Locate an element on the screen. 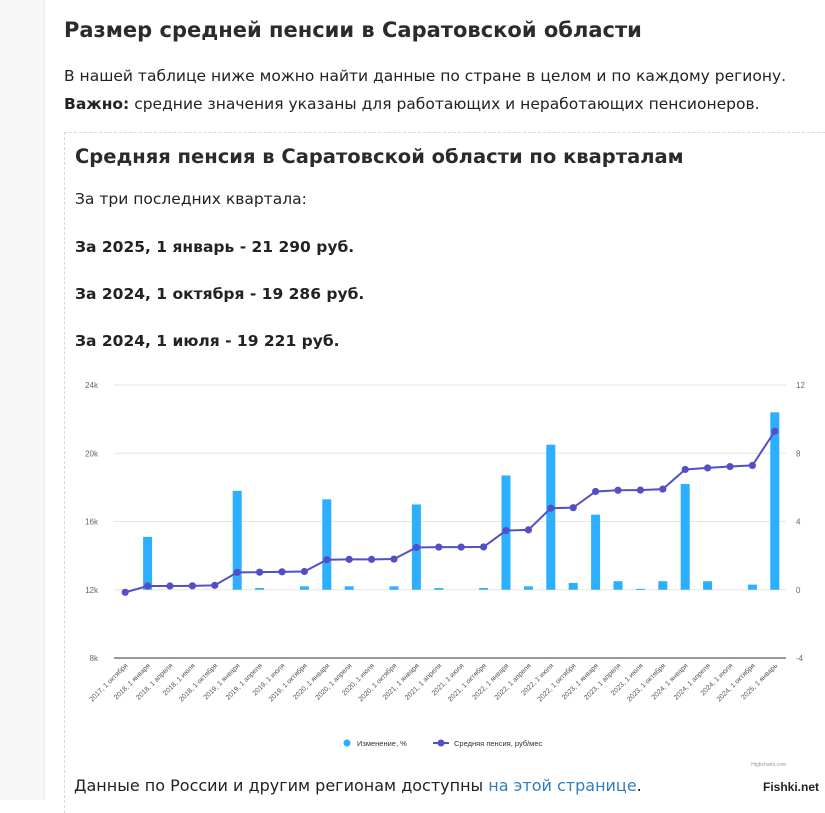 The height and width of the screenshot is (813, 825). chart-legend: Изменение, % Средняя пенсия, руб/мес is located at coordinates (442, 743).